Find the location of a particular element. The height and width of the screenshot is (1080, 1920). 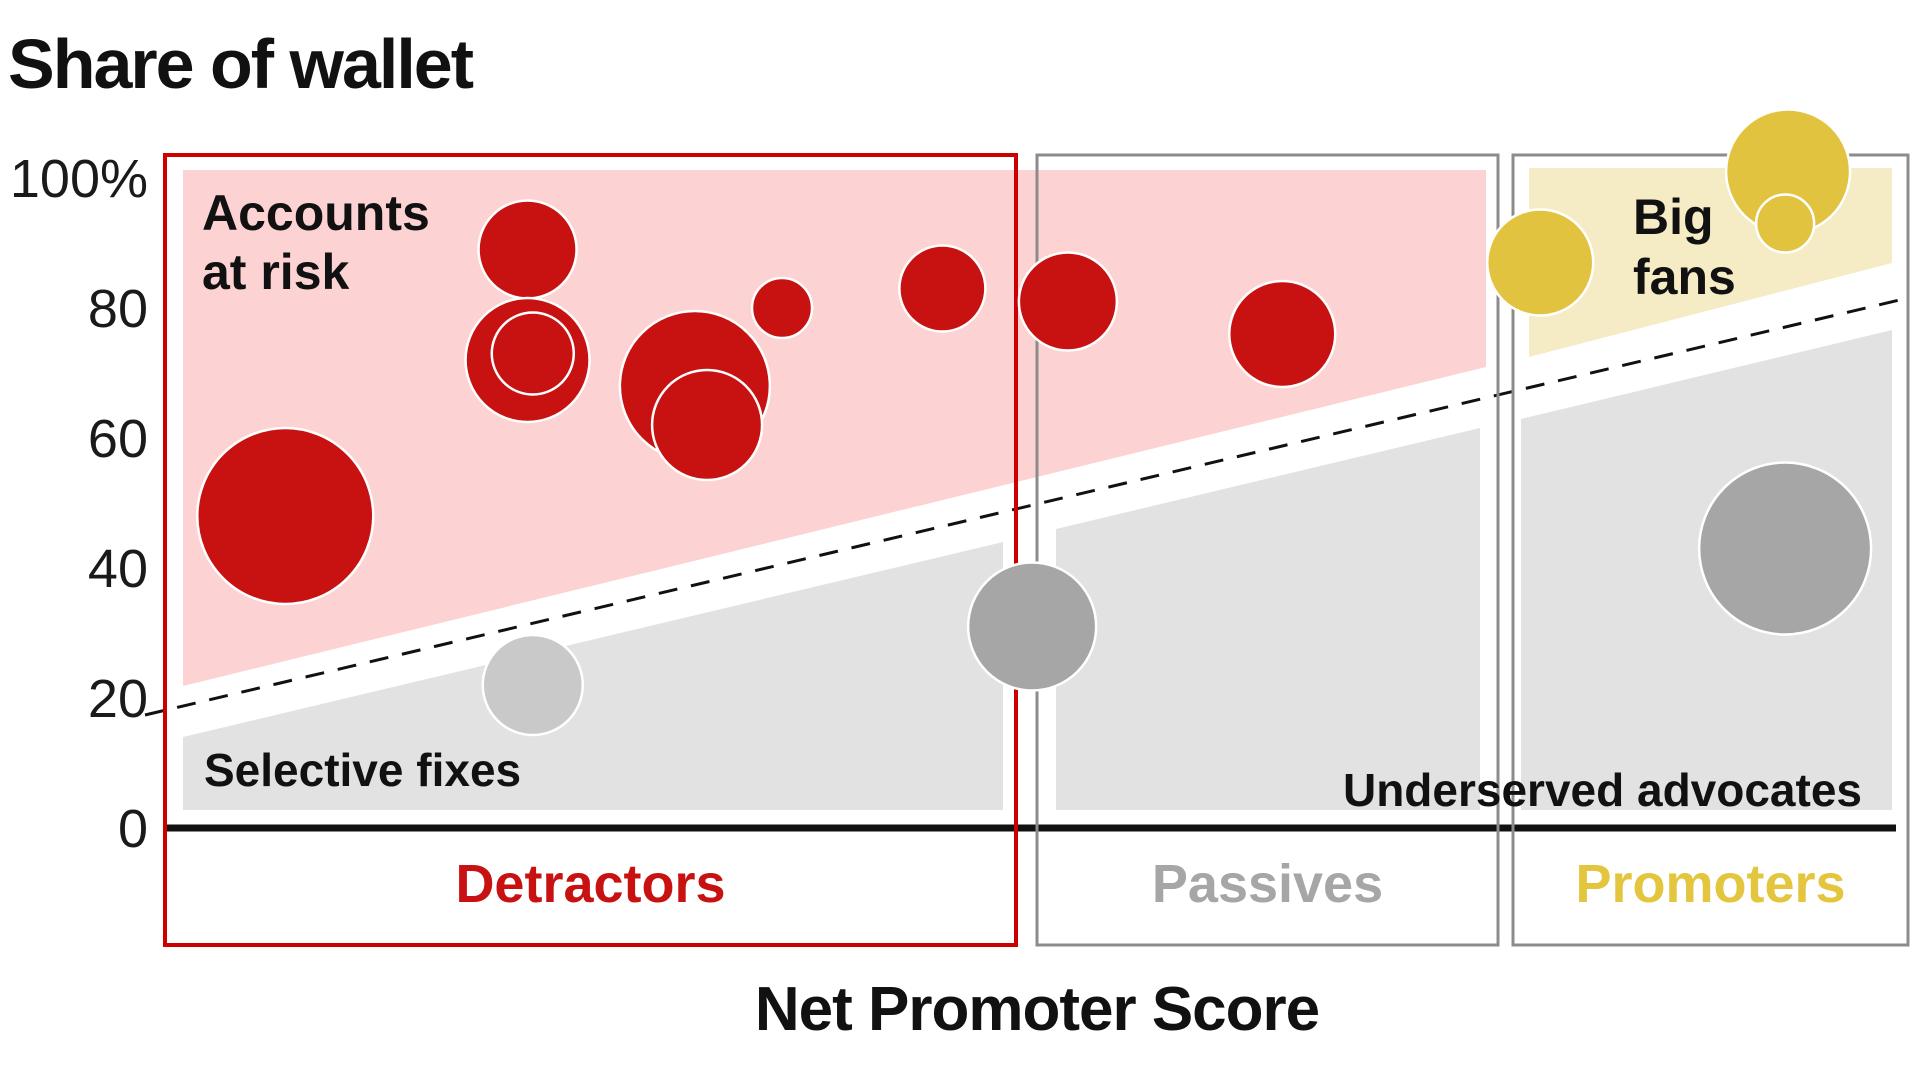

y-tick-0: 0 is located at coordinates (133, 829).